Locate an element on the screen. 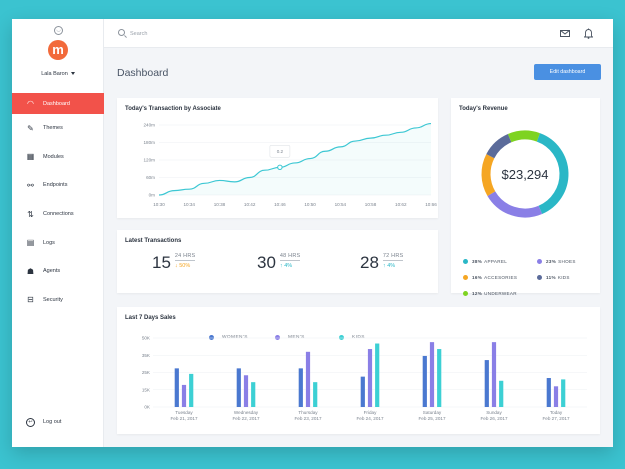 Image resolution: width=625 pixels, height=469 pixels. legend-percent: 38% is located at coordinates (477, 261).